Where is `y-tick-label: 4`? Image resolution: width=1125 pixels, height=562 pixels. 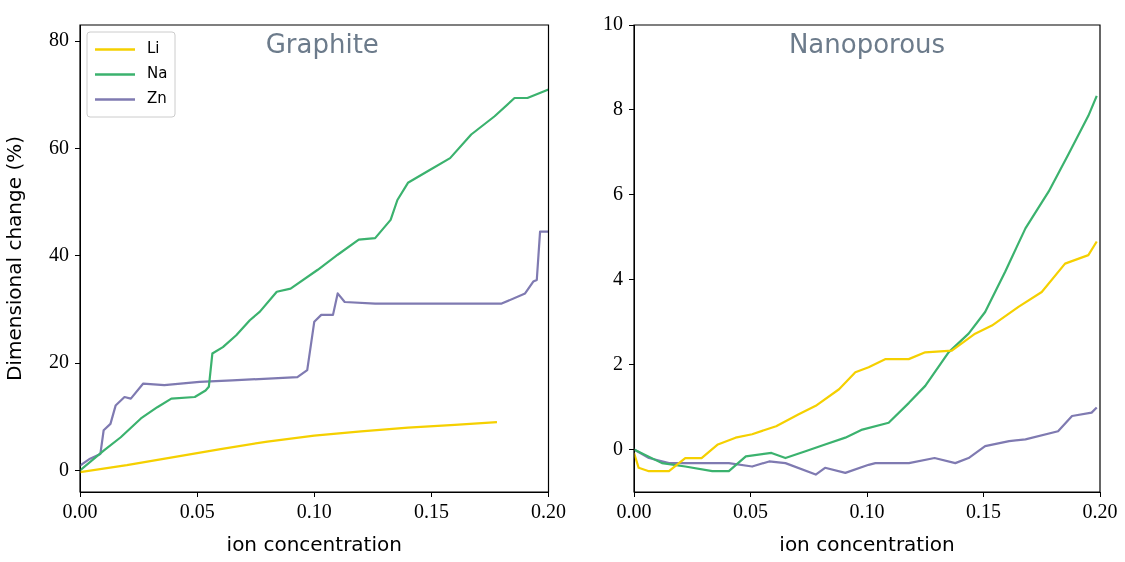
y-tick-label: 4 is located at coordinates (618, 277).